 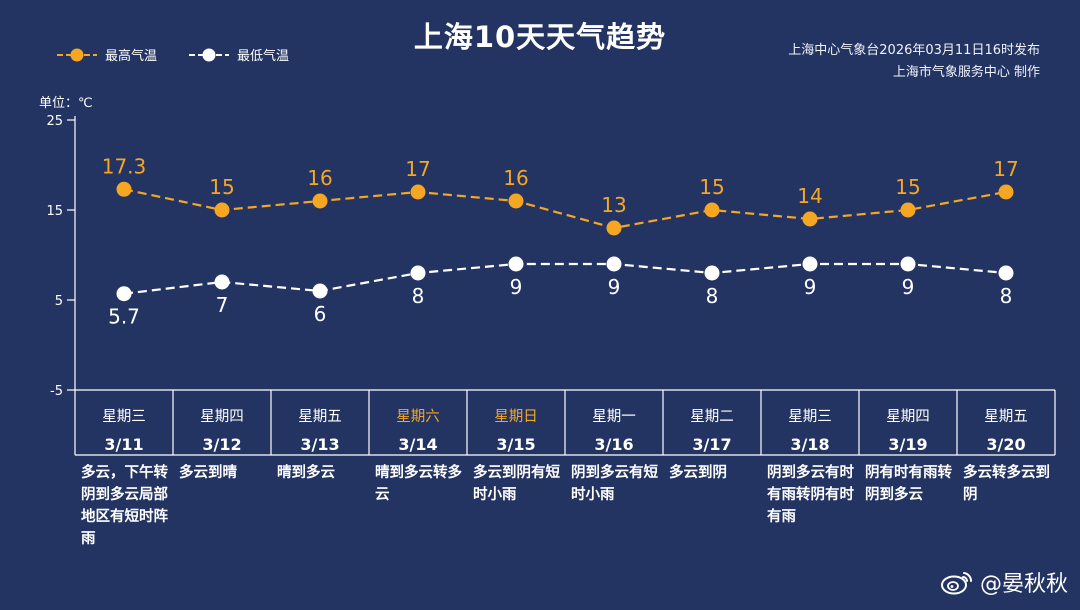 I want to click on y-tick-label: 25, so click(x=54, y=121).